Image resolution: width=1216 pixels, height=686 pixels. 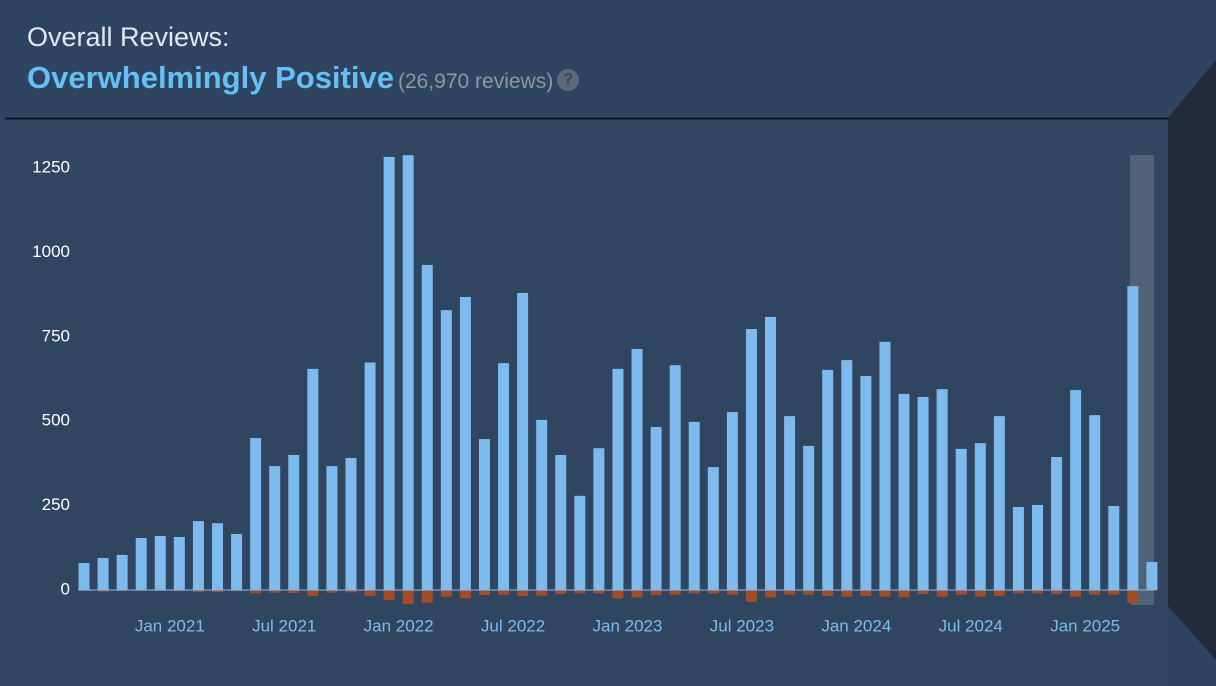 What do you see at coordinates (170, 625) in the screenshot?
I see `x-tick-label: Jan 2021` at bounding box center [170, 625].